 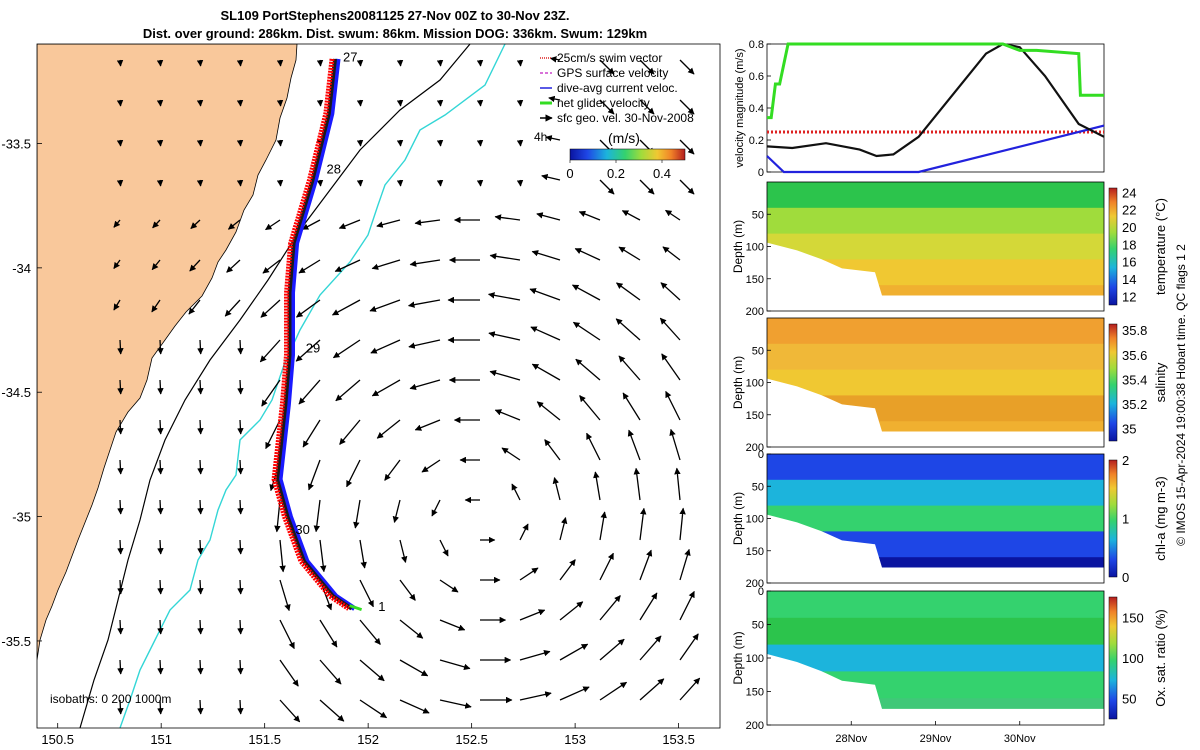 I want to click on track-current-segment, so click(x=316, y=334).